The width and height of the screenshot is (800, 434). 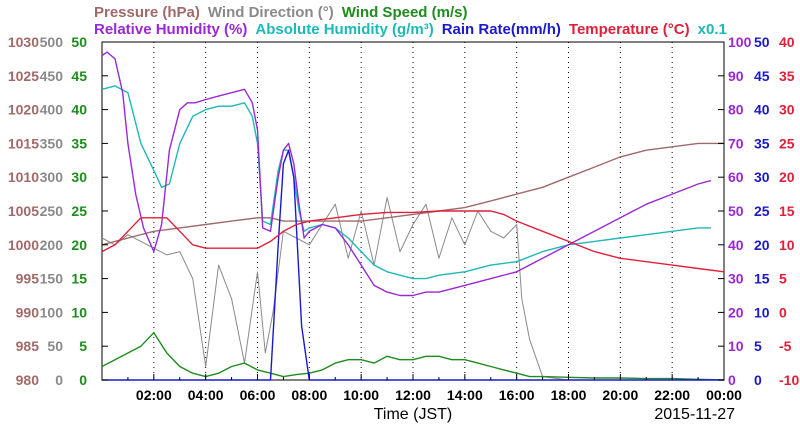 What do you see at coordinates (52, 211) in the screenshot?
I see `y-tick-label-wind-direction: 250` at bounding box center [52, 211].